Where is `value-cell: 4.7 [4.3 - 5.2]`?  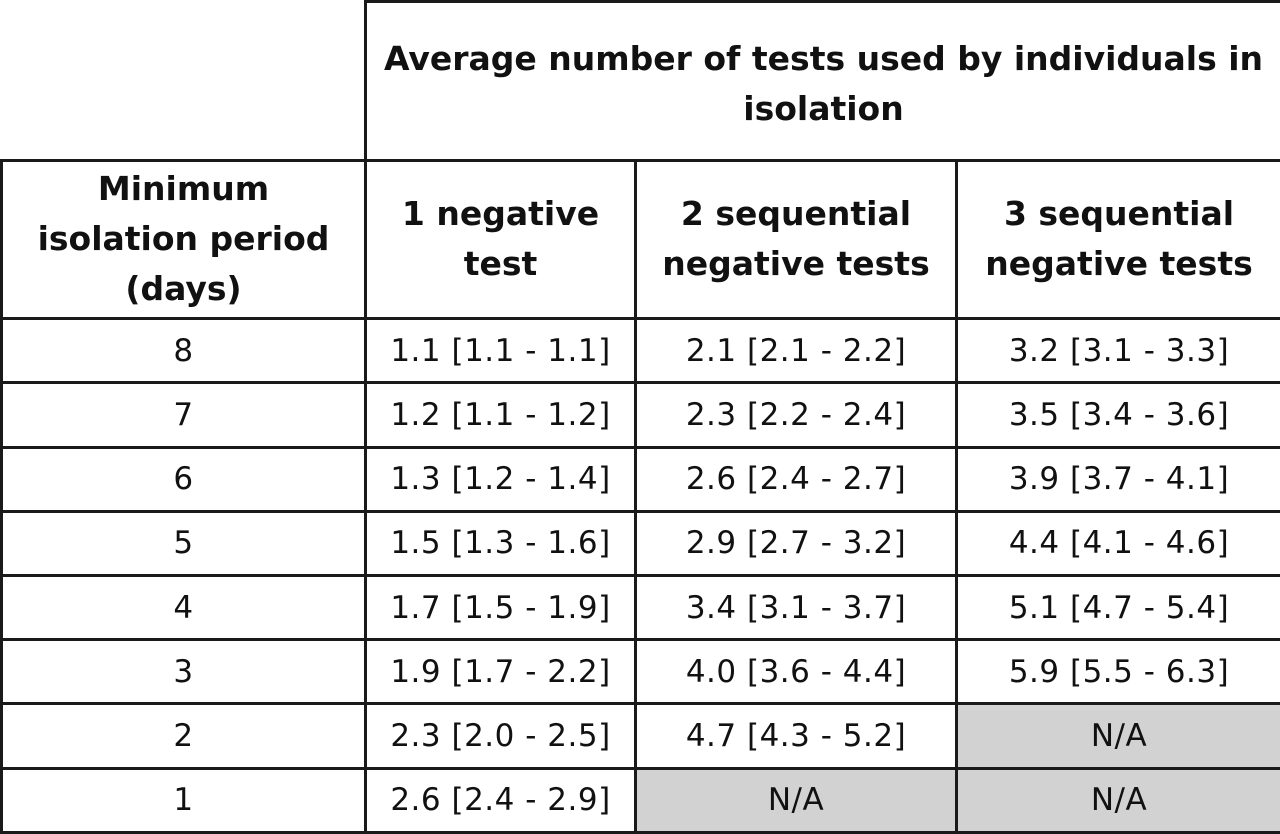
value-cell: 4.7 [4.3 - 5.2] is located at coordinates (796, 736).